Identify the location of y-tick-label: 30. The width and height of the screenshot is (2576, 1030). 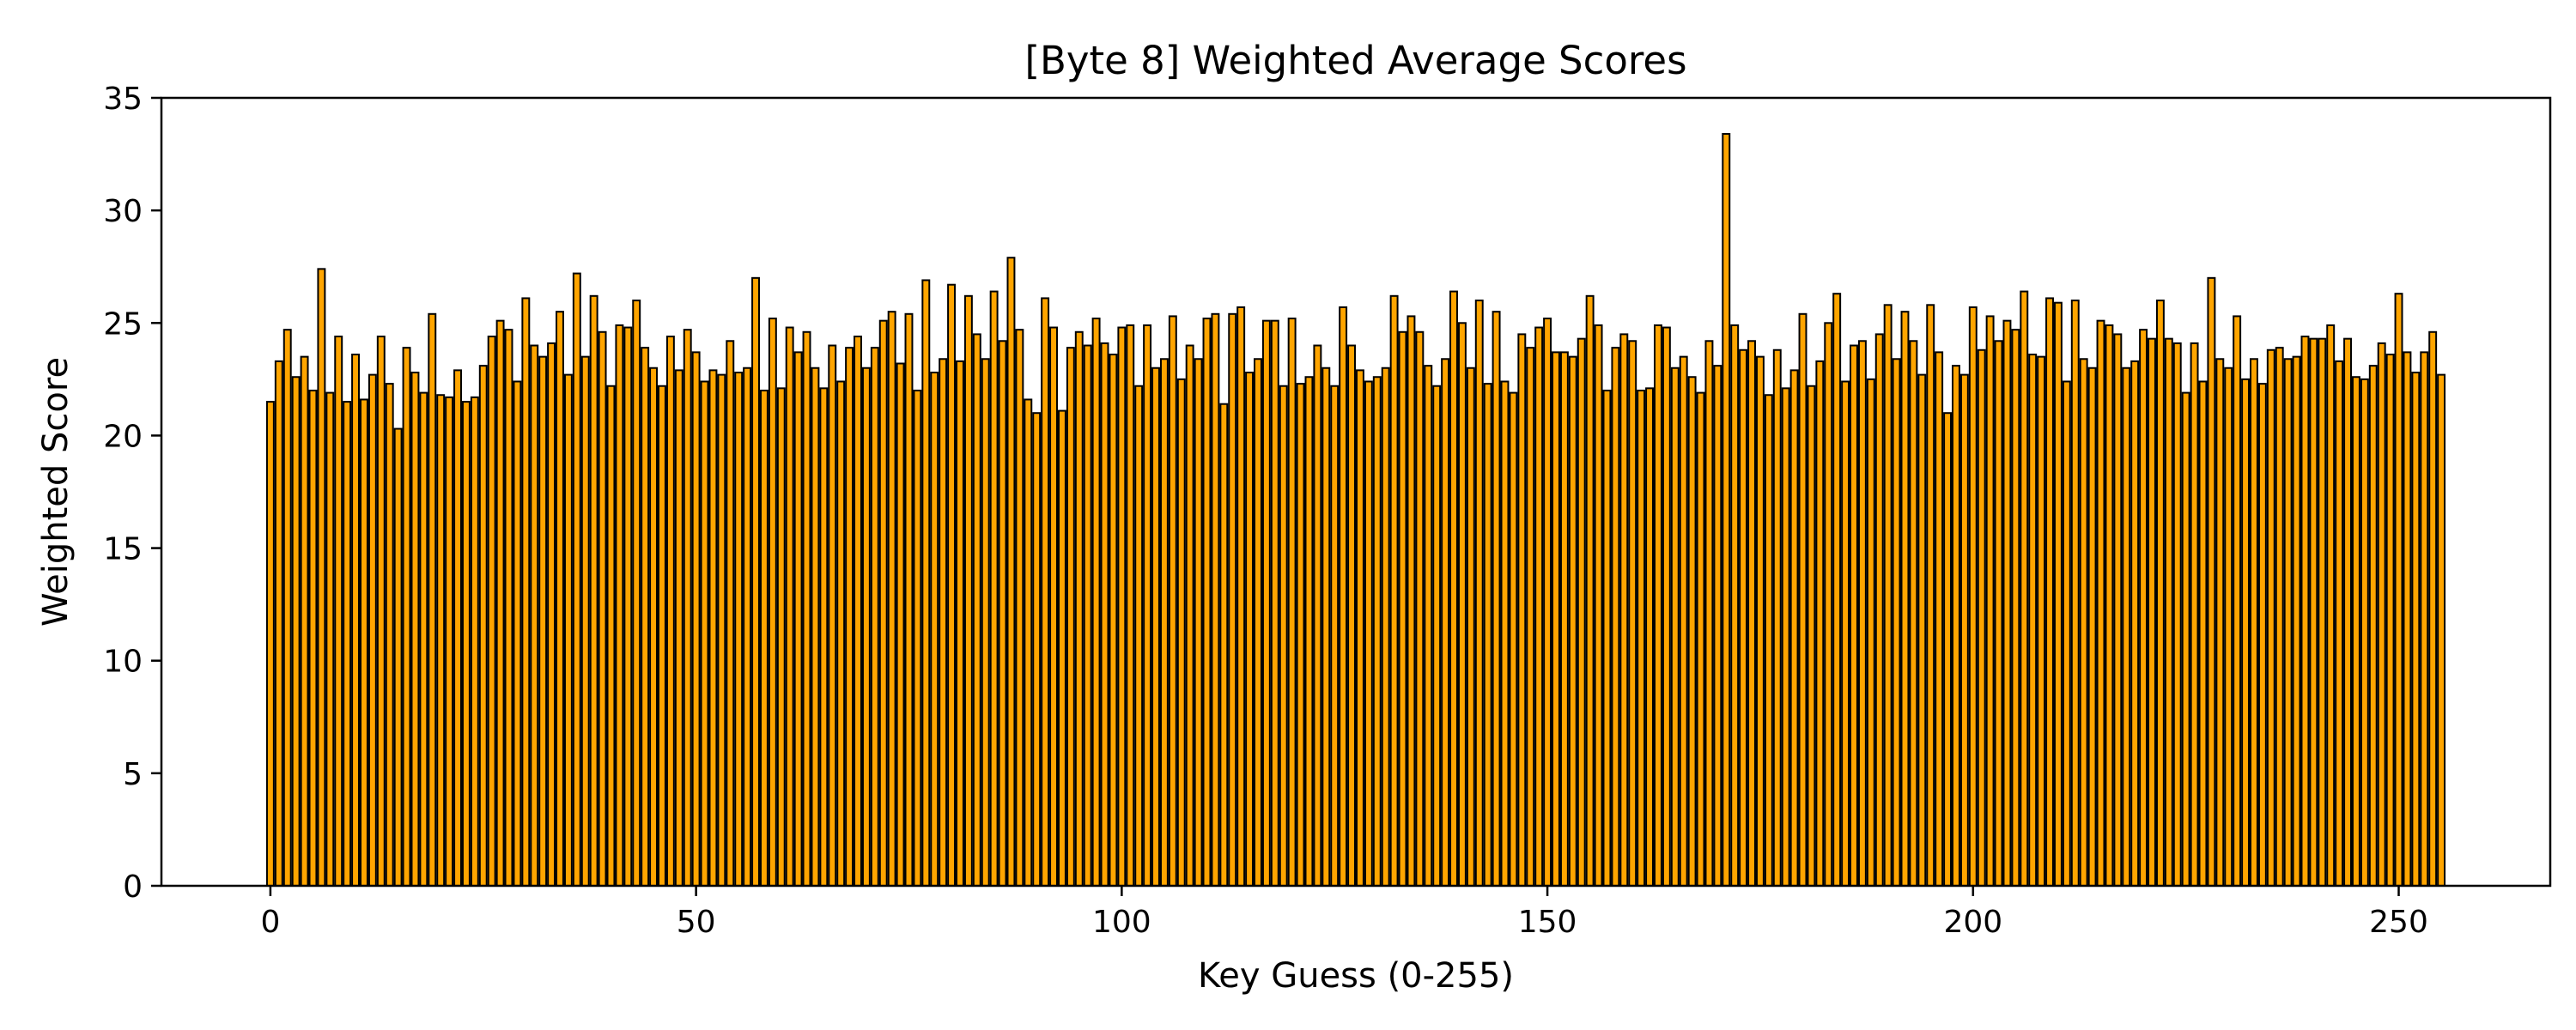
(123, 211).